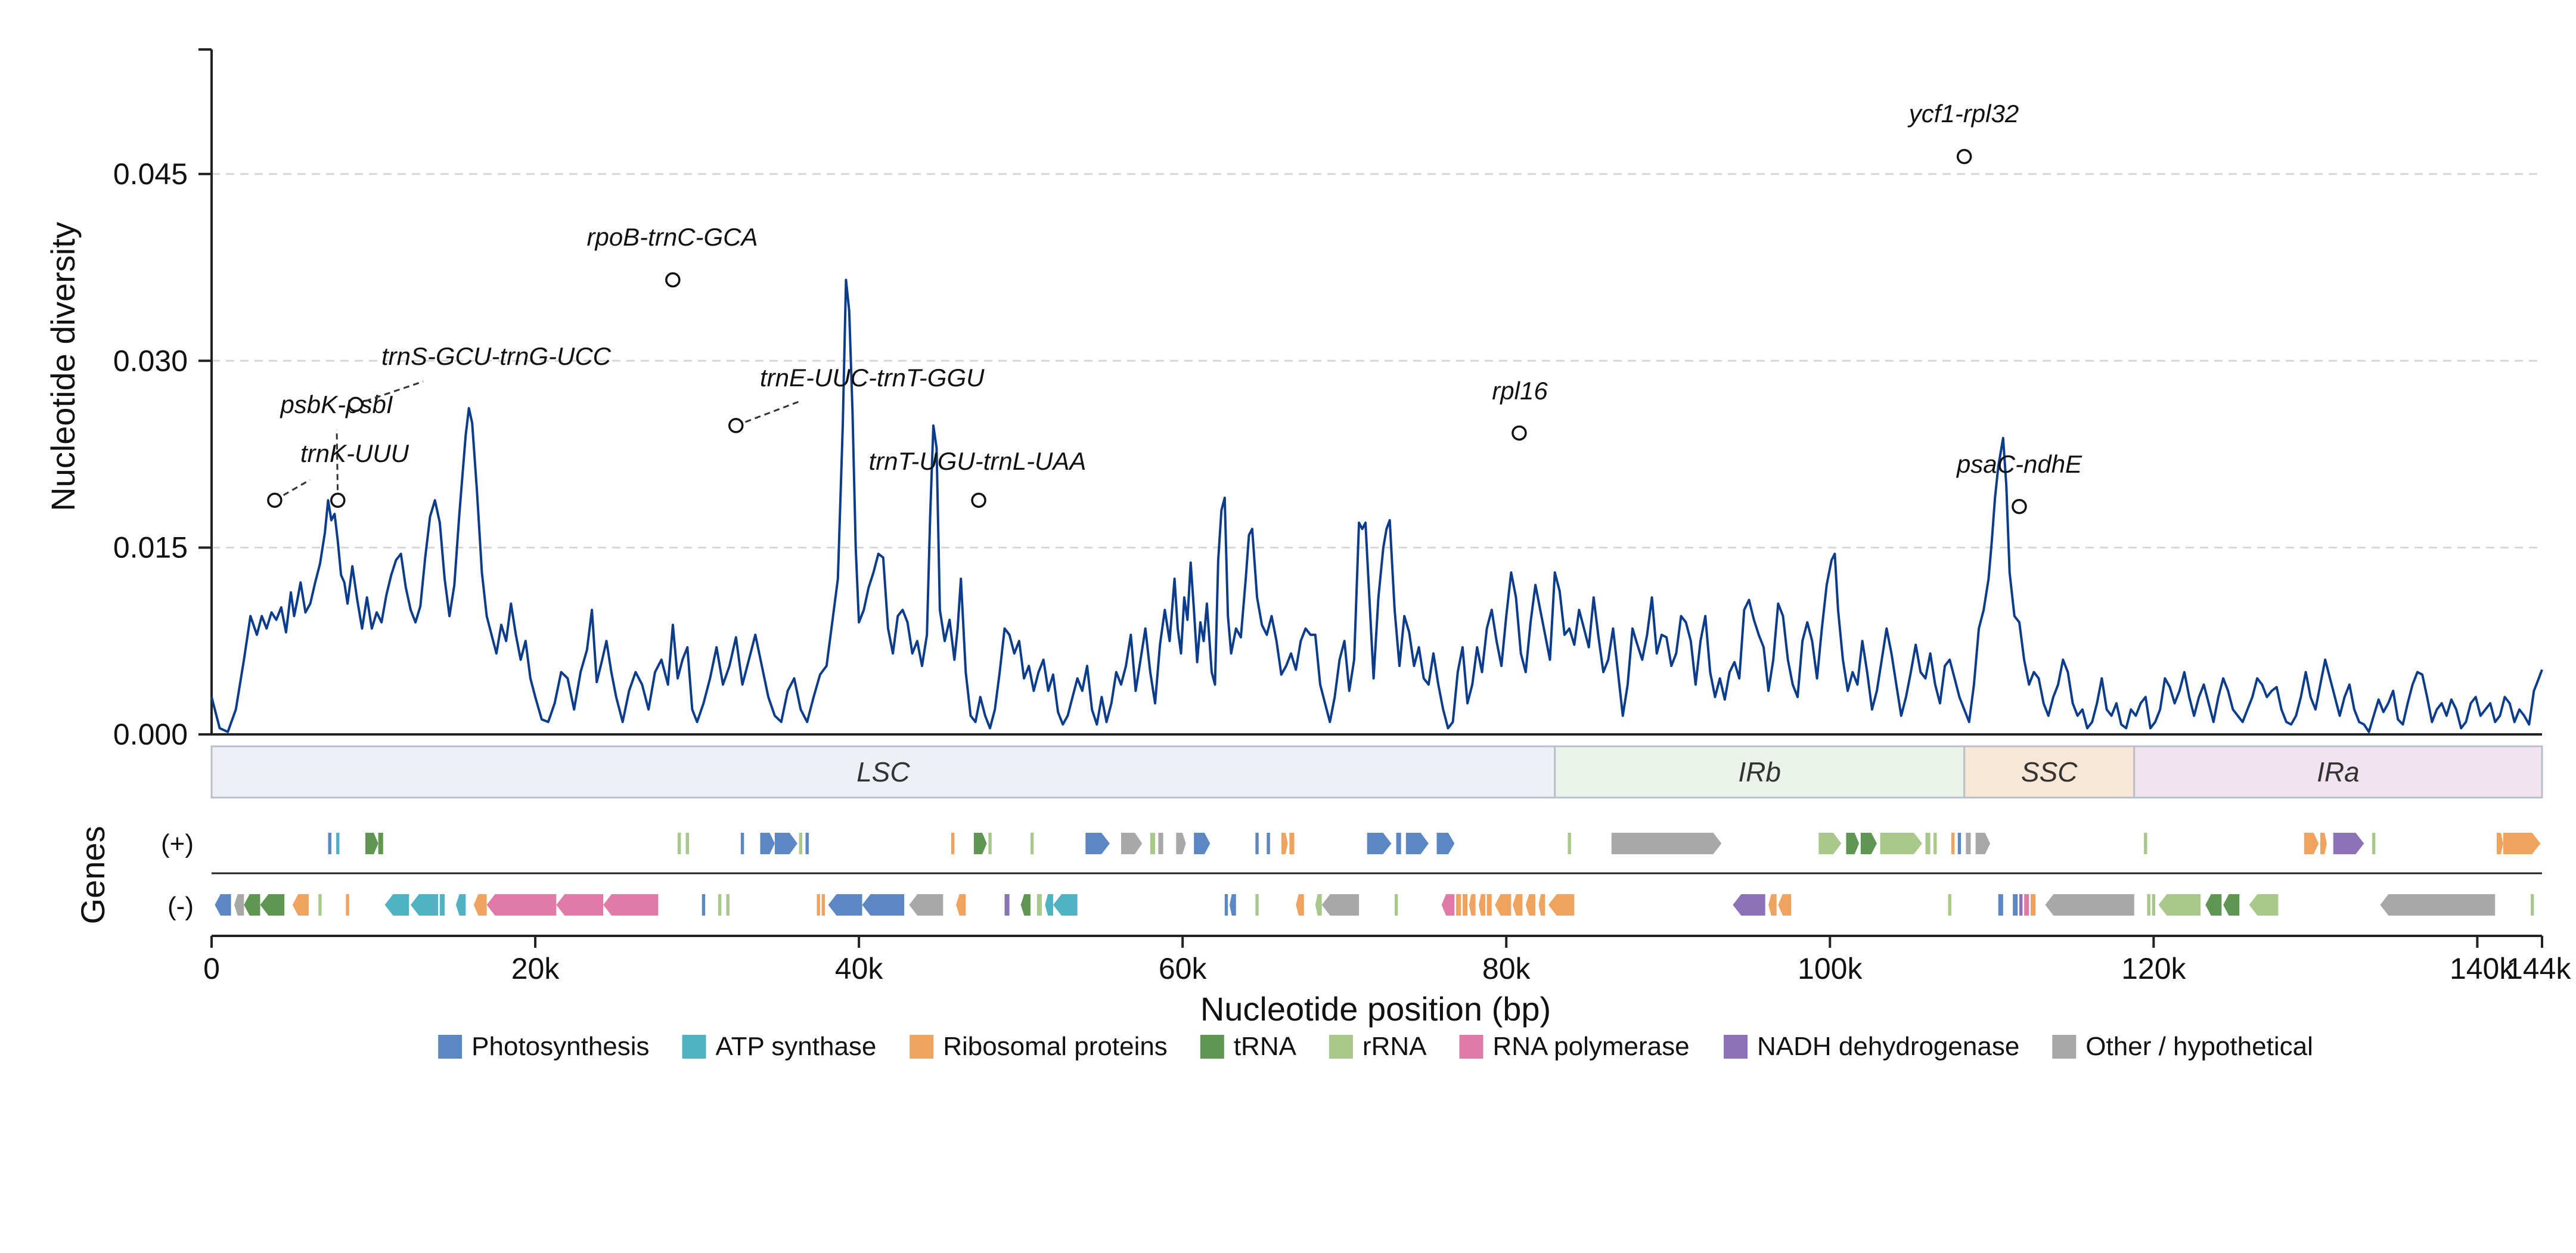 This screenshot has height=1253, width=2576. I want to click on region-label: LSC, so click(883, 771).